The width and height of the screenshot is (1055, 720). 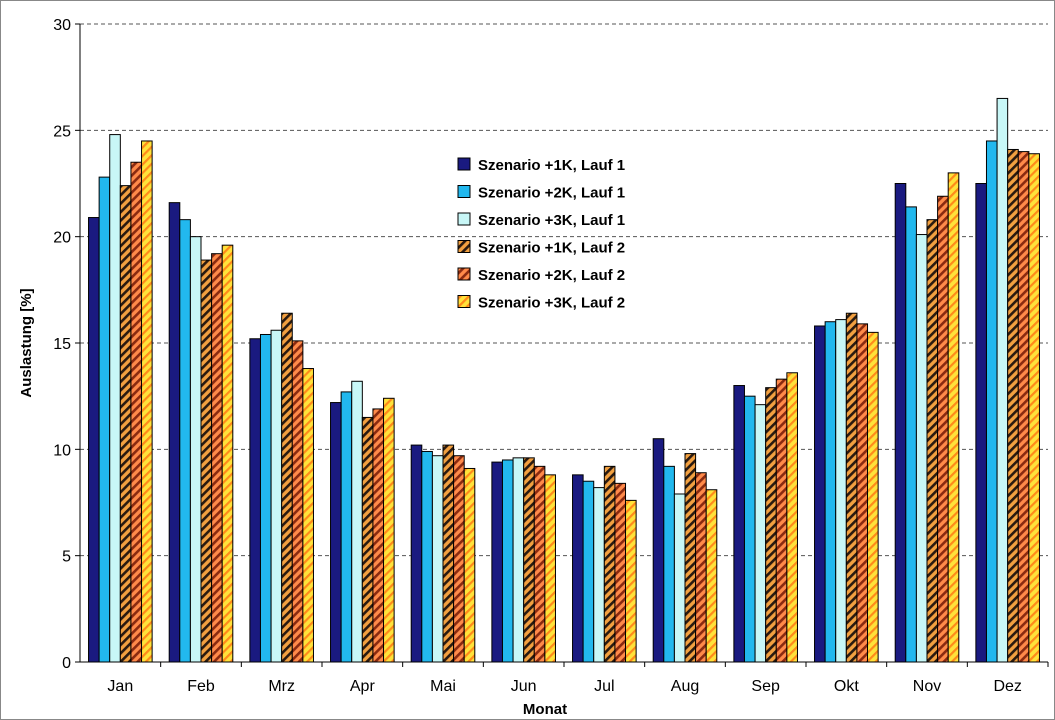 What do you see at coordinates (62, 25) in the screenshot?
I see `y-tick-label: 30` at bounding box center [62, 25].